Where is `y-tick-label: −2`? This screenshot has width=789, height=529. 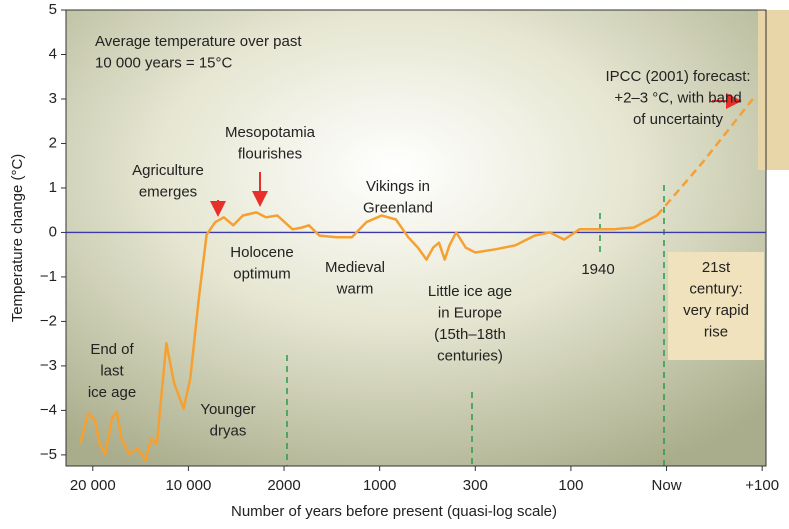 y-tick-label: −2 is located at coordinates (48, 320).